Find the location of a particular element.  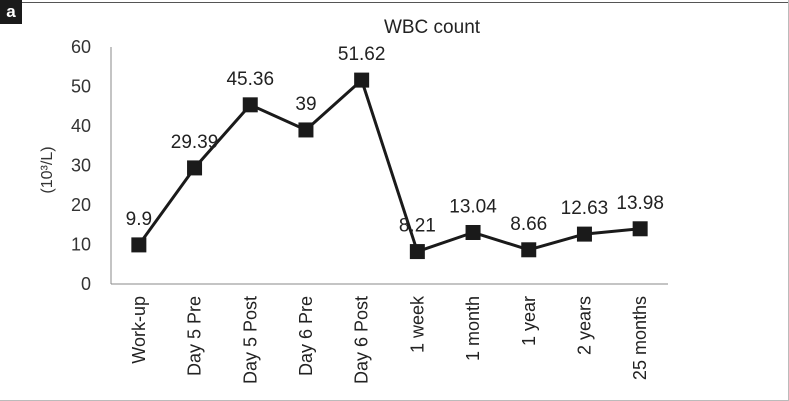

x-tick-label: Day 5 Post is located at coordinates (250, 340).